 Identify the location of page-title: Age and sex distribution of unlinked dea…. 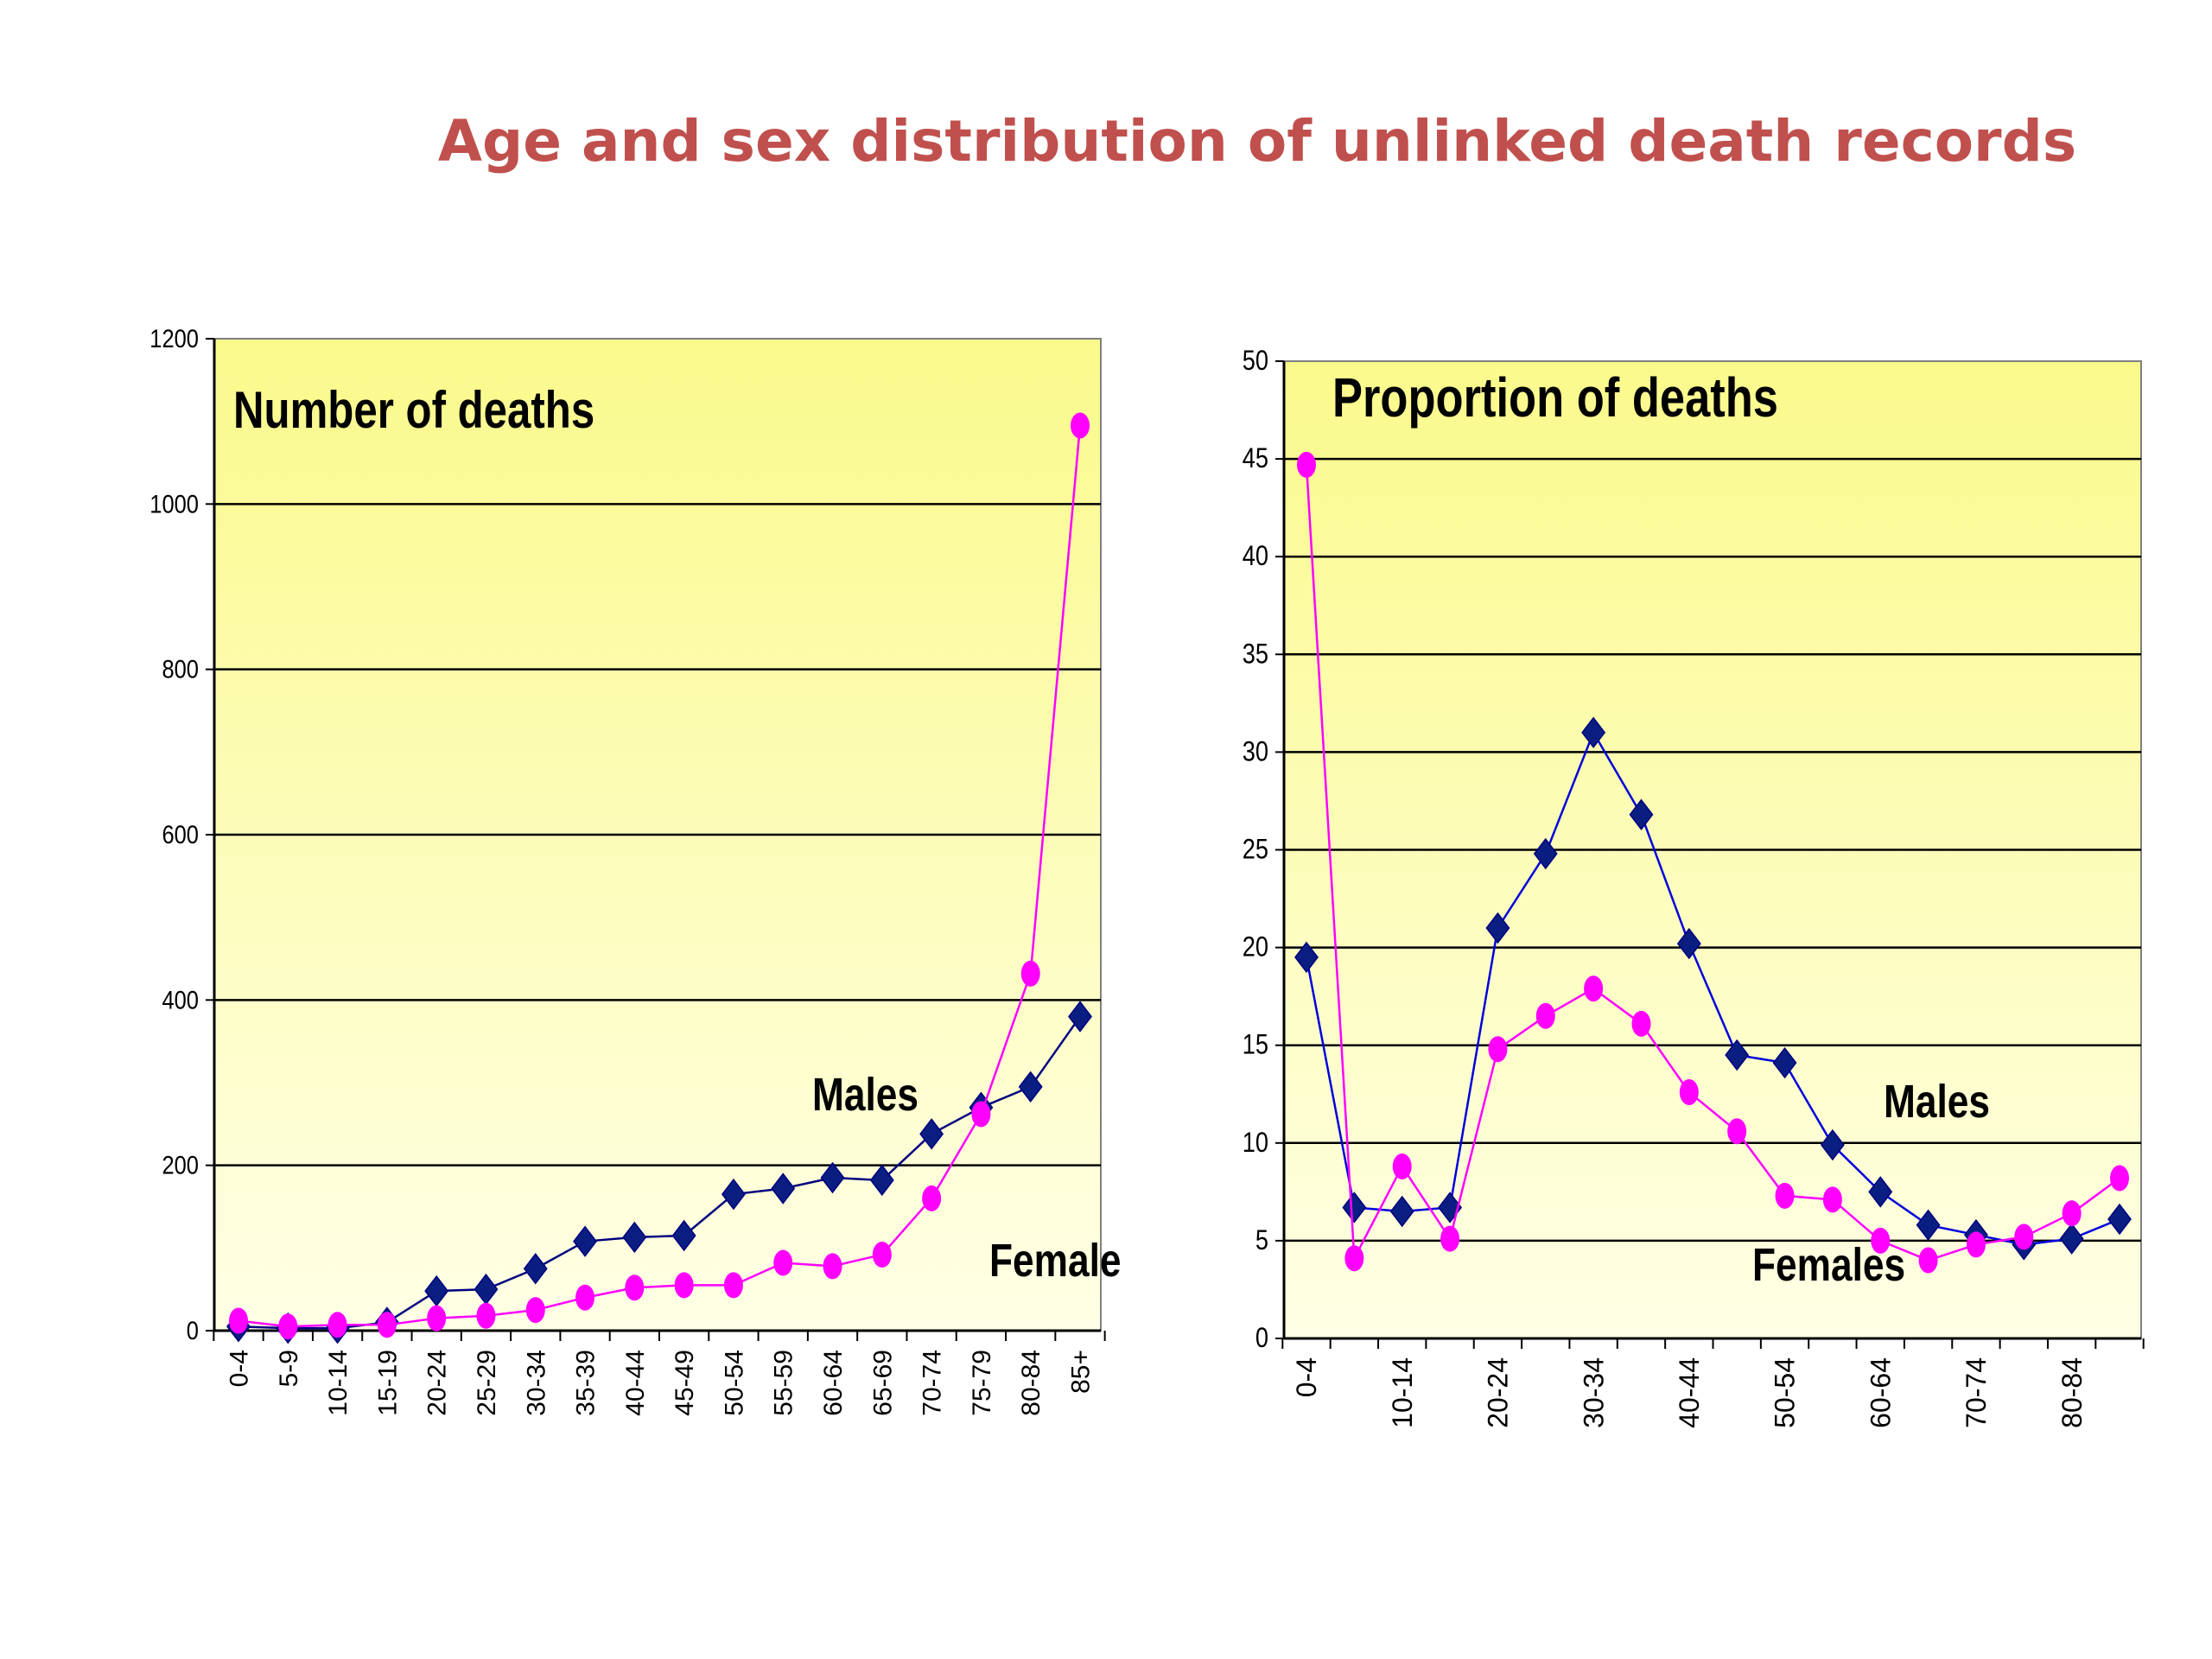
(1257, 141).